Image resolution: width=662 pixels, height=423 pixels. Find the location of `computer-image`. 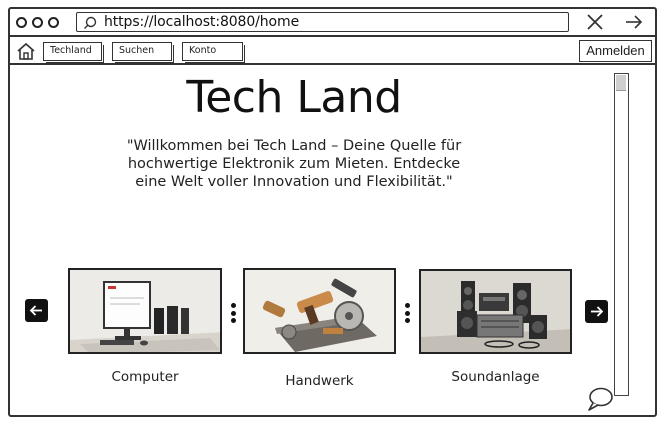

computer-image is located at coordinates (145, 311).